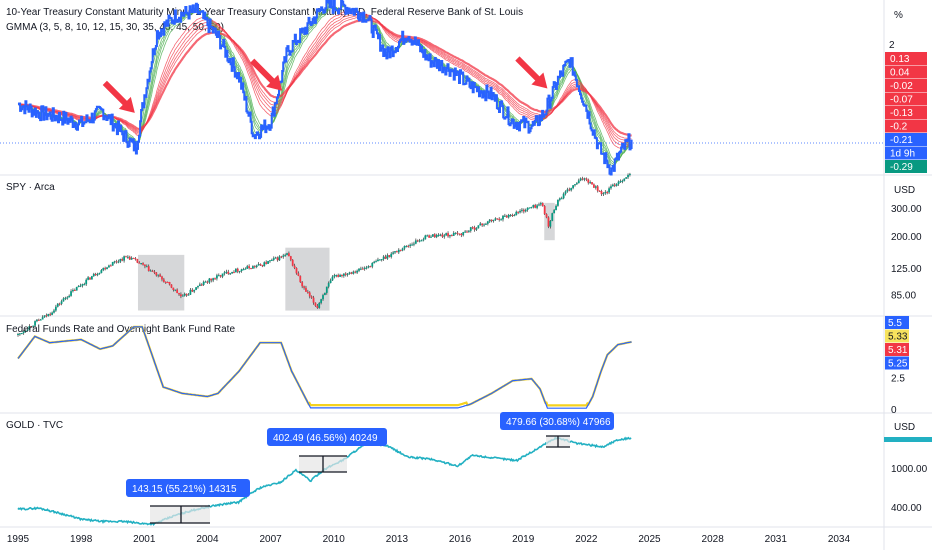 The width and height of the screenshot is (932, 550). Describe the element at coordinates (902, 154) in the screenshot. I see `spread-tag-text: 1d 9h` at that location.